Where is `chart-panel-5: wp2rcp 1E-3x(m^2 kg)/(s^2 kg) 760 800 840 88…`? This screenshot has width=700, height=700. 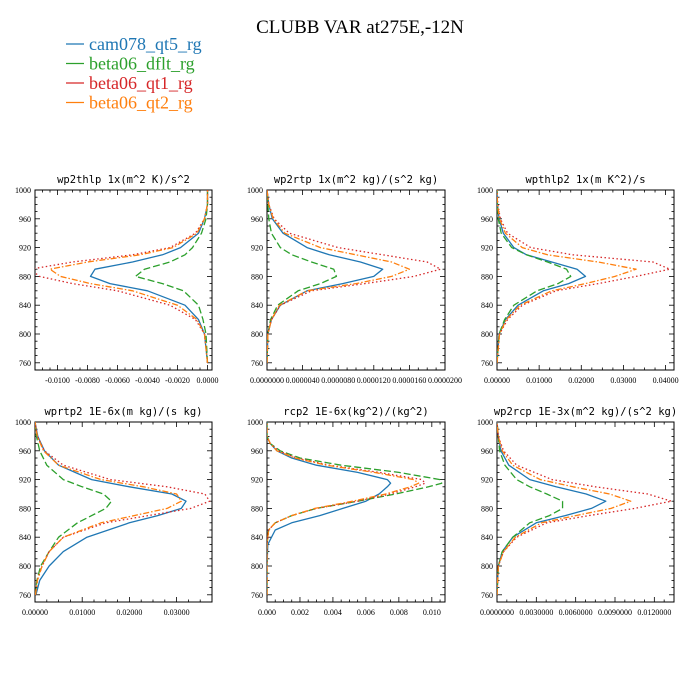 chart-panel-5: wp2rcp 1E-3x(m^2 kg)/(s^2 kg) 760 800 840 88… is located at coordinates (577, 511).